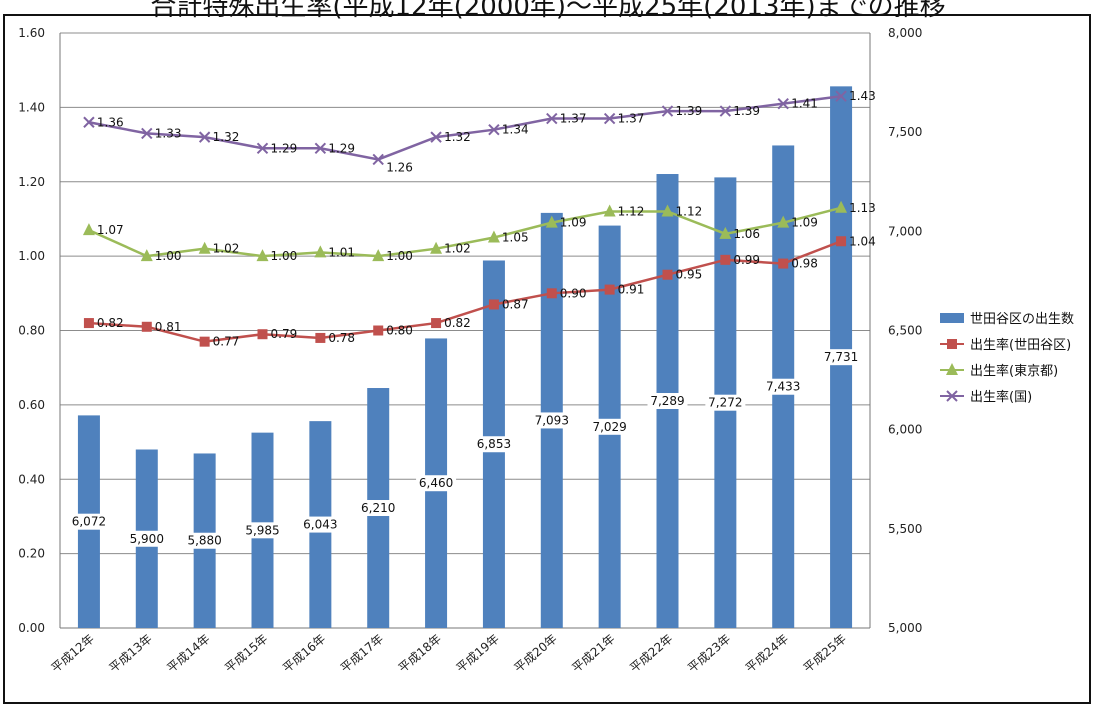 This screenshot has width=1096, height=704. I want to click on bar-value-label: 6,853, so click(494, 444).